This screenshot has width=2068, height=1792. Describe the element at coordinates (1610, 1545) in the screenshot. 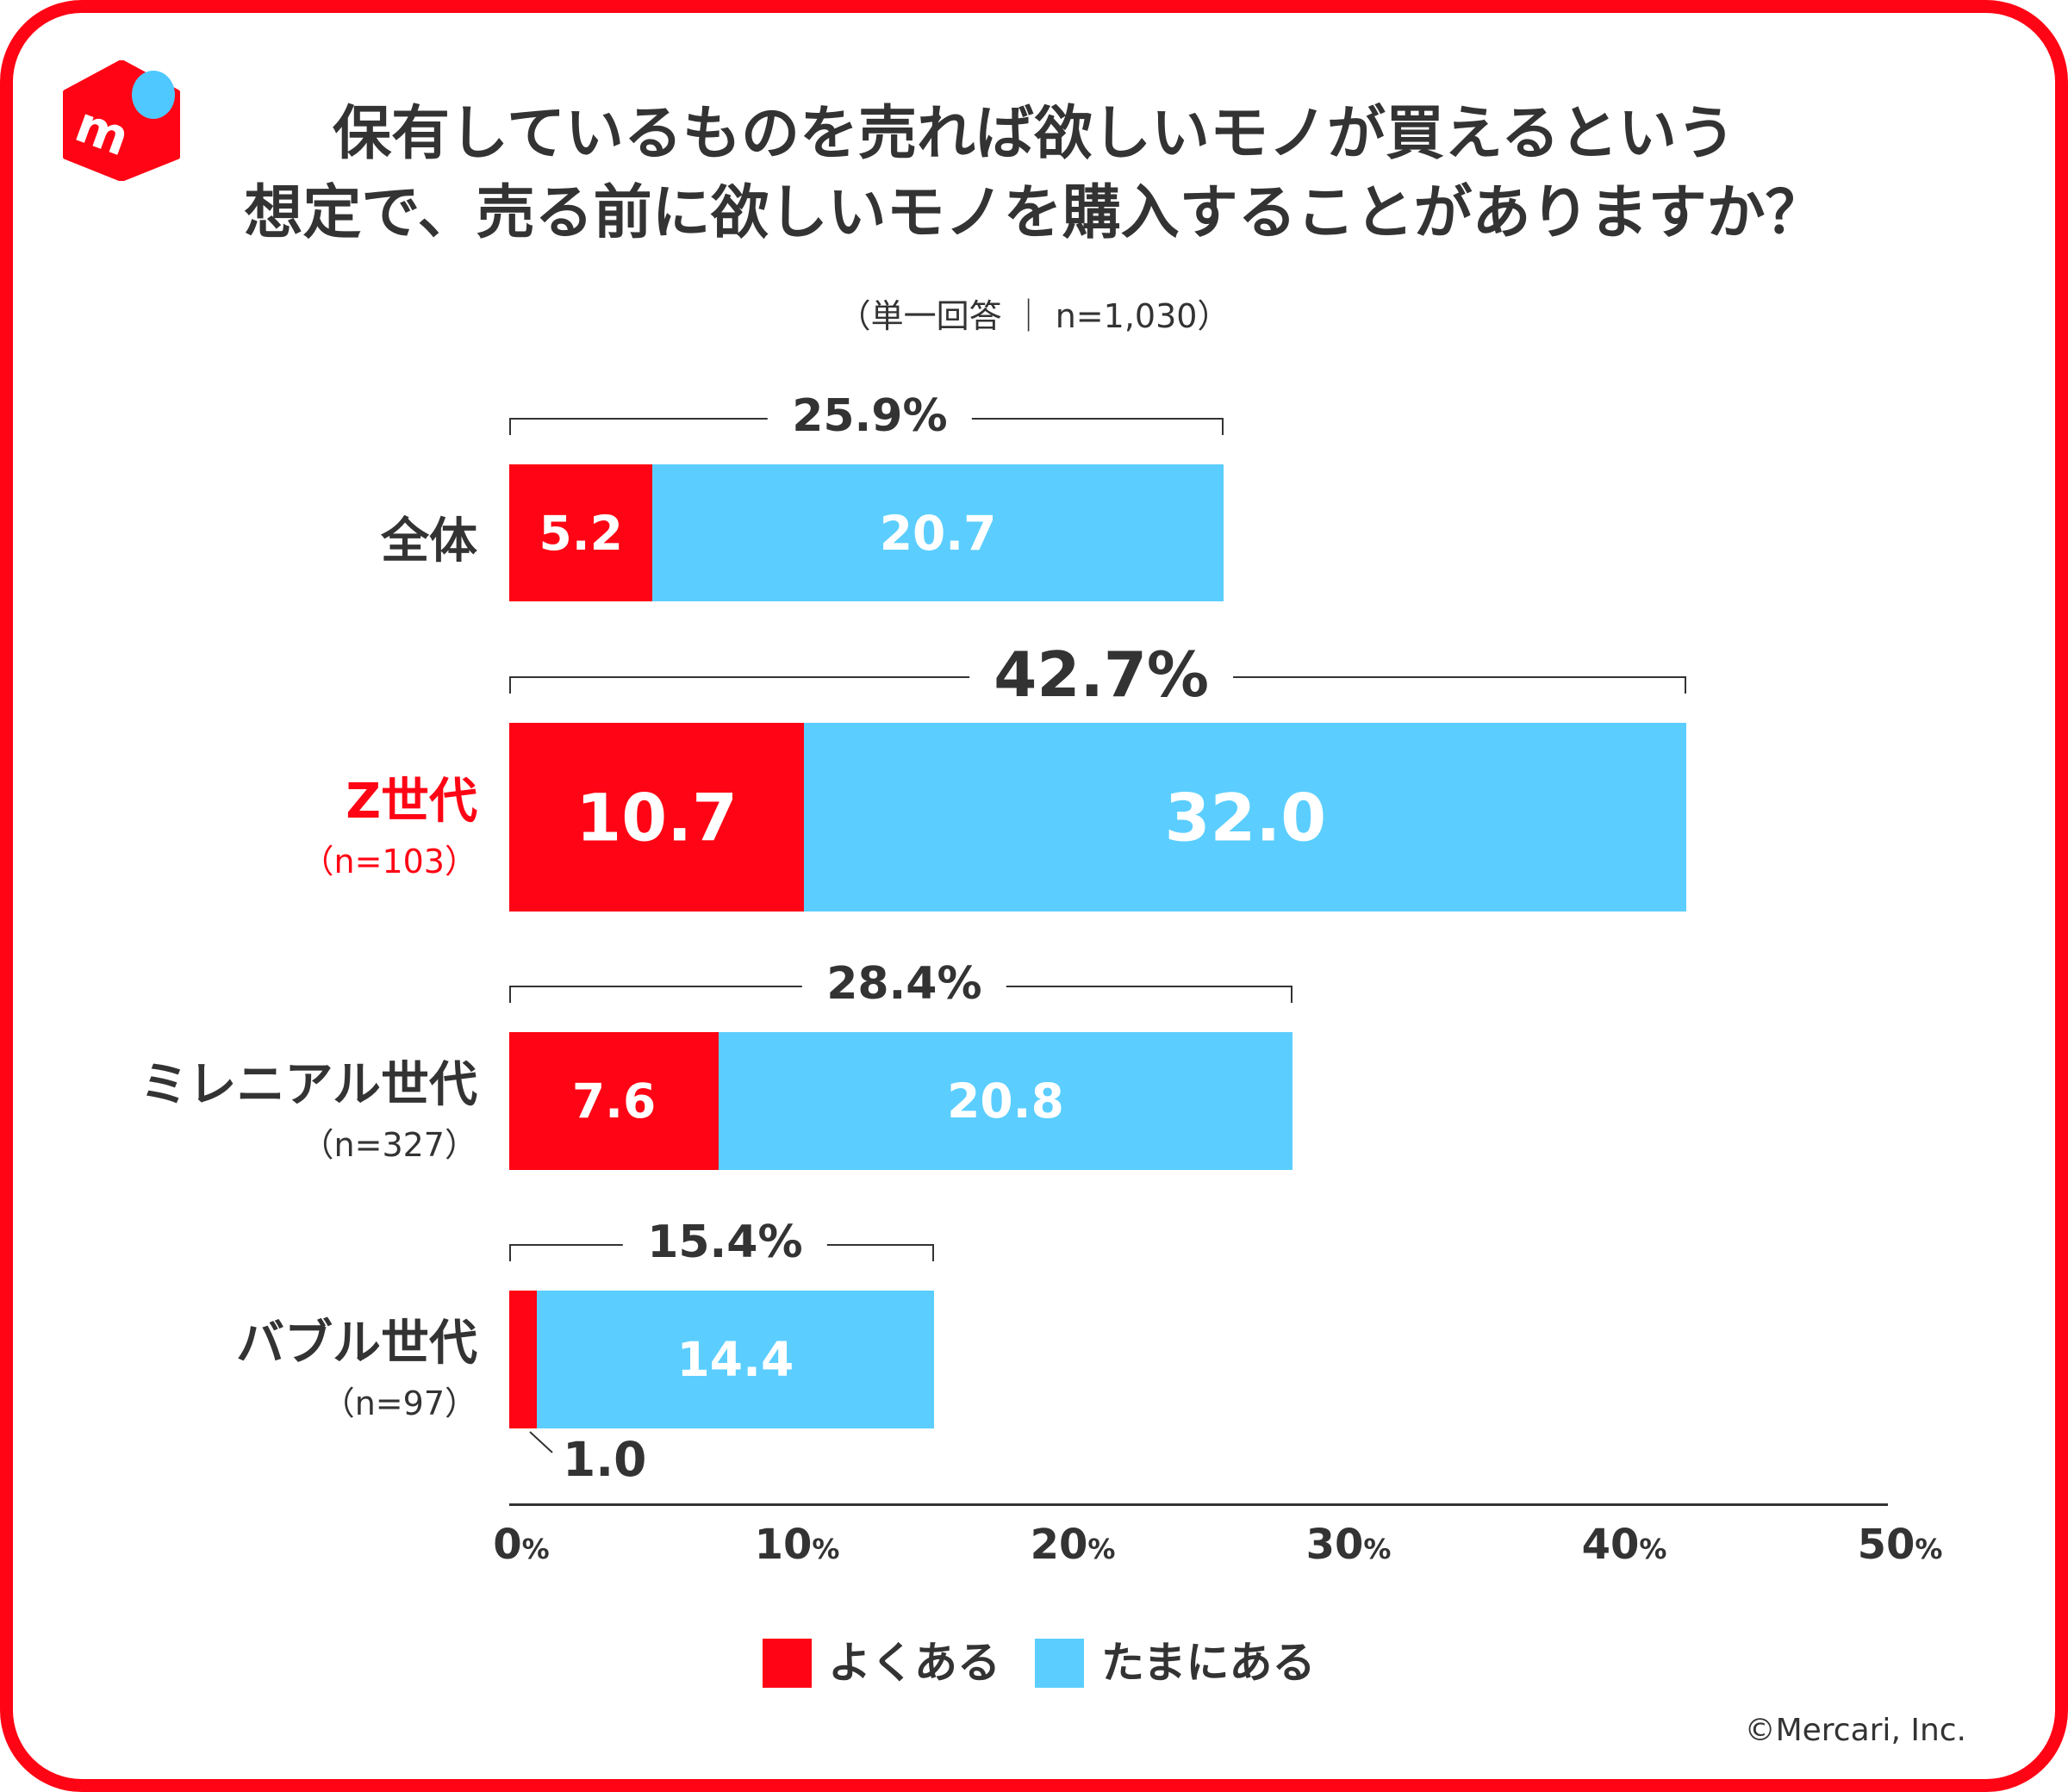

I see `tick-value: 40` at that location.